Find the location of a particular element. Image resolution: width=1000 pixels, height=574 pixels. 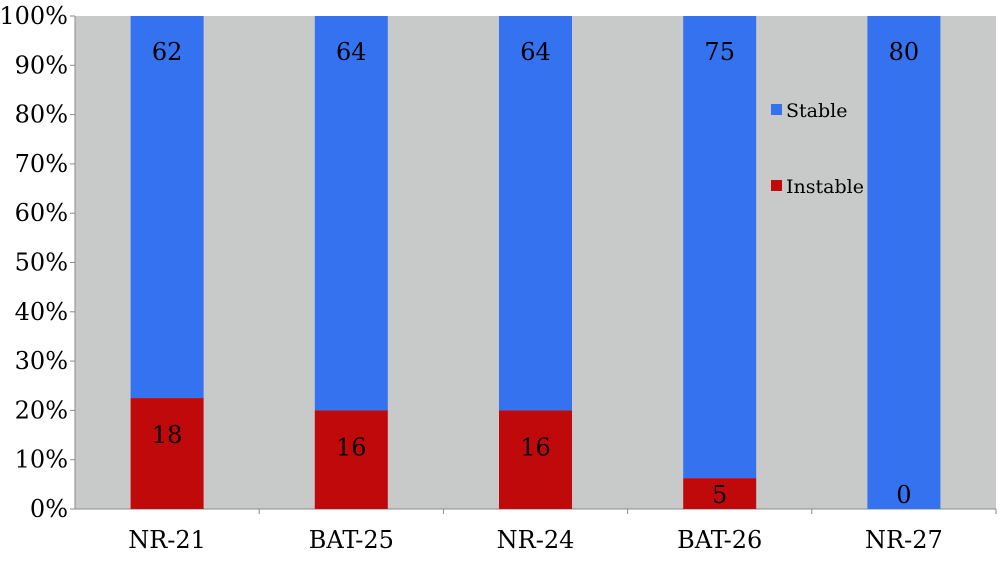

legend: Stable Instable is located at coordinates (817, 149).